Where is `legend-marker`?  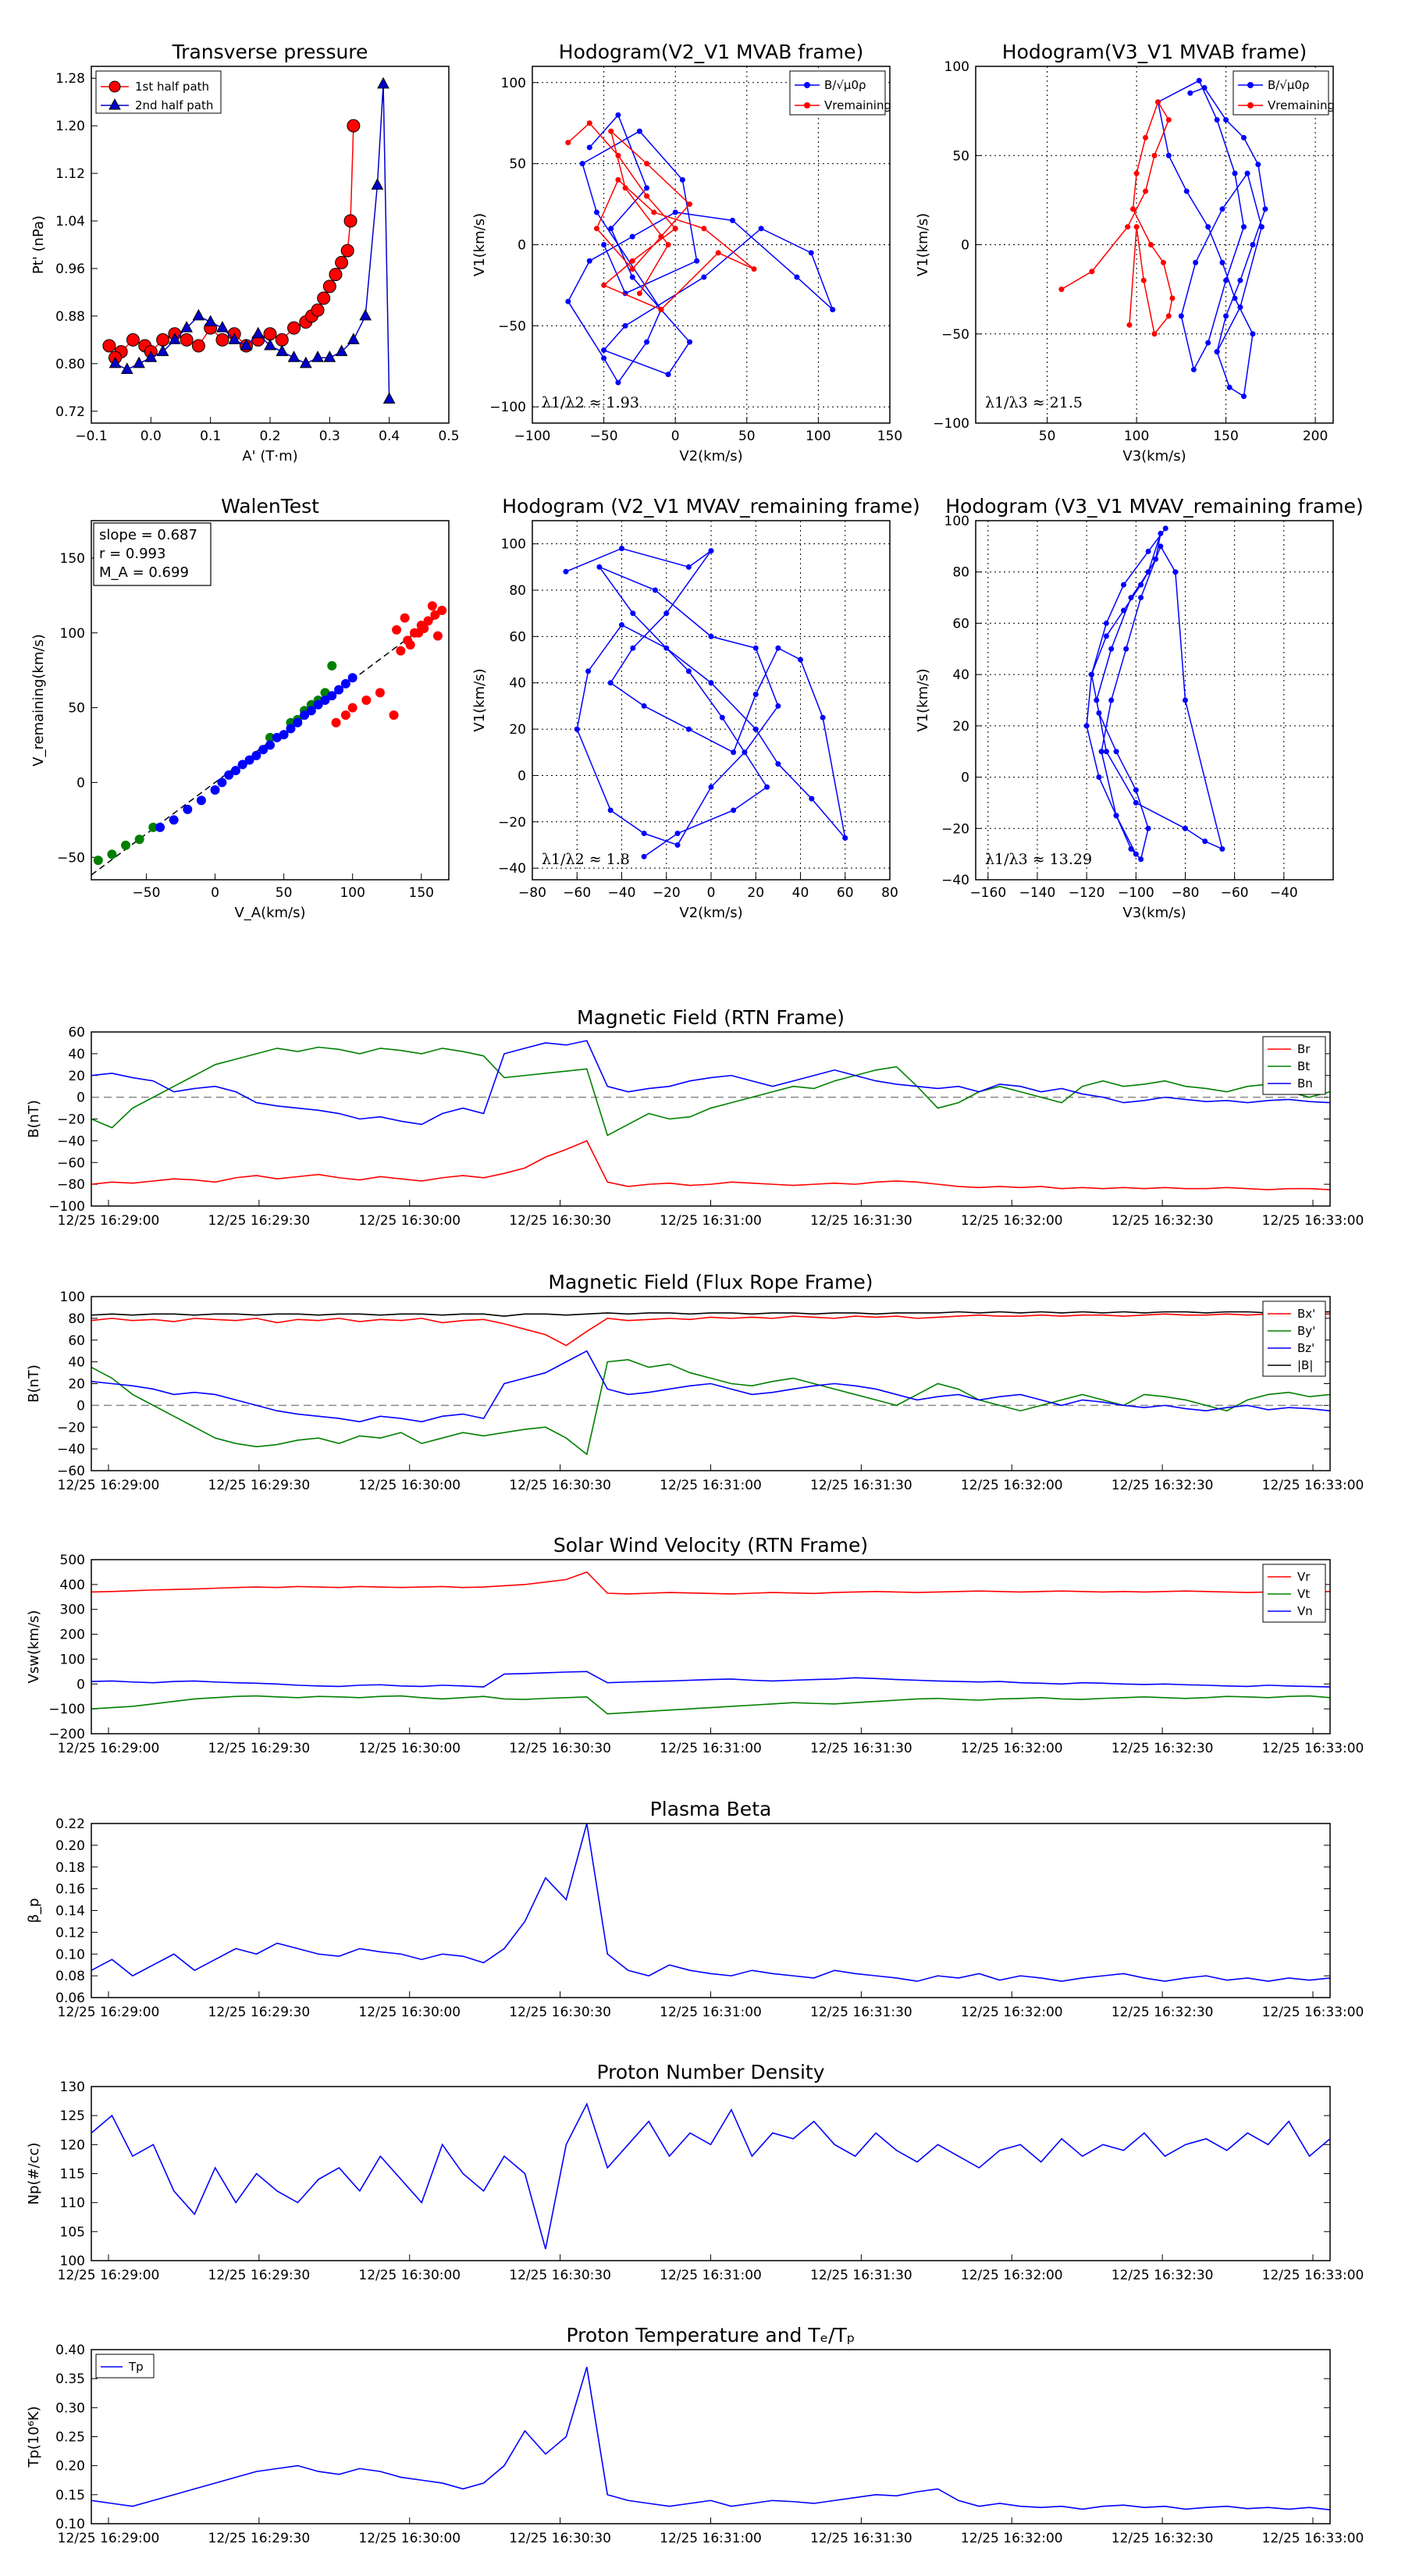 legend-marker is located at coordinates (114, 104).